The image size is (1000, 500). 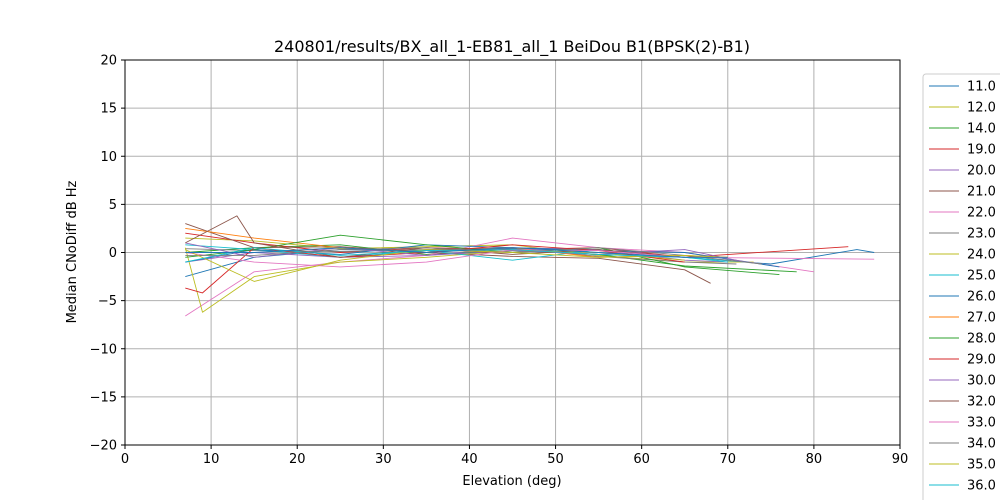 What do you see at coordinates (981, 486) in the screenshot?
I see `legend-label: 36.0` at bounding box center [981, 486].